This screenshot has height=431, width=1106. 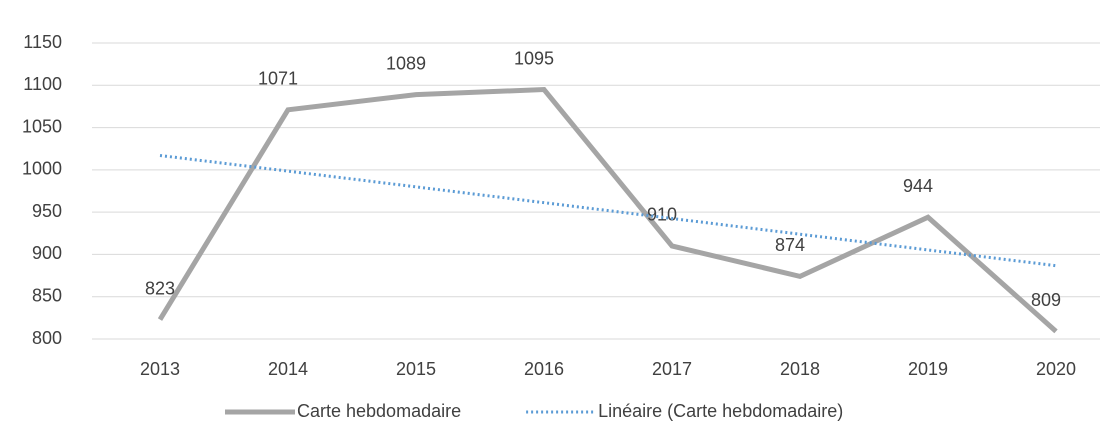 What do you see at coordinates (406, 63) in the screenshot?
I see `data-label: 1089` at bounding box center [406, 63].